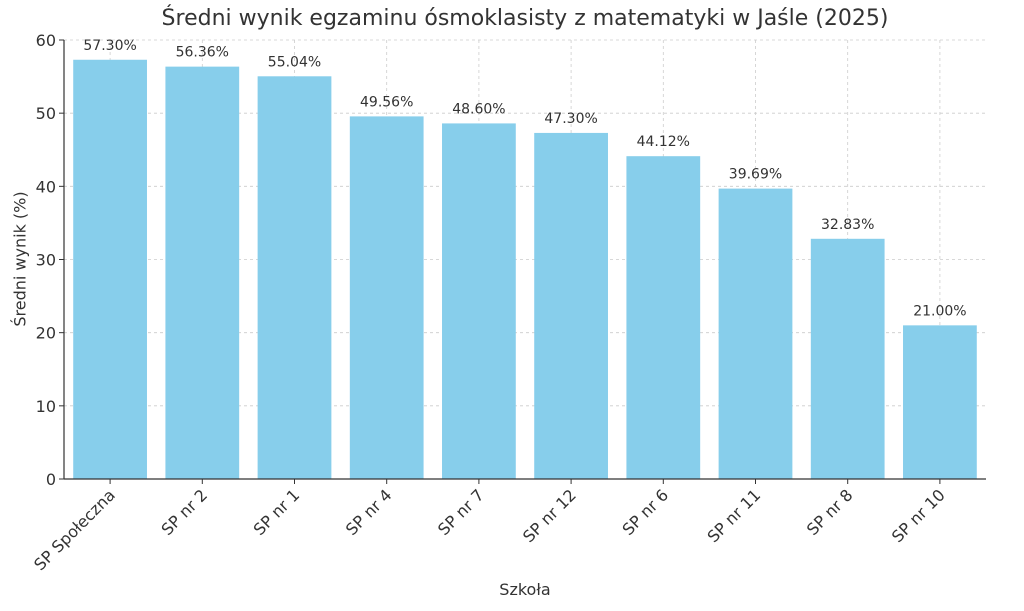  I want to click on x-tick-label: SP Społeczna, so click(74, 529).